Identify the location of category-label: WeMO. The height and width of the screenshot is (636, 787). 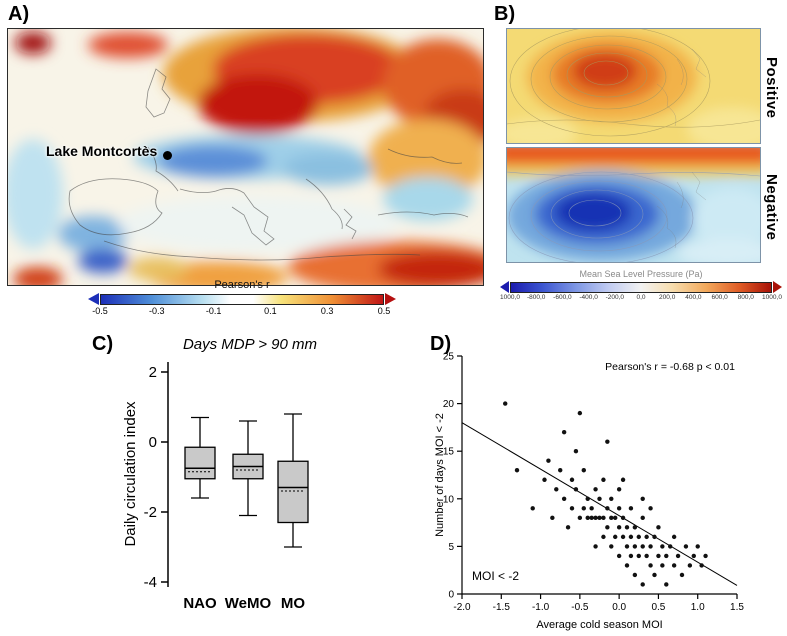
(248, 603).